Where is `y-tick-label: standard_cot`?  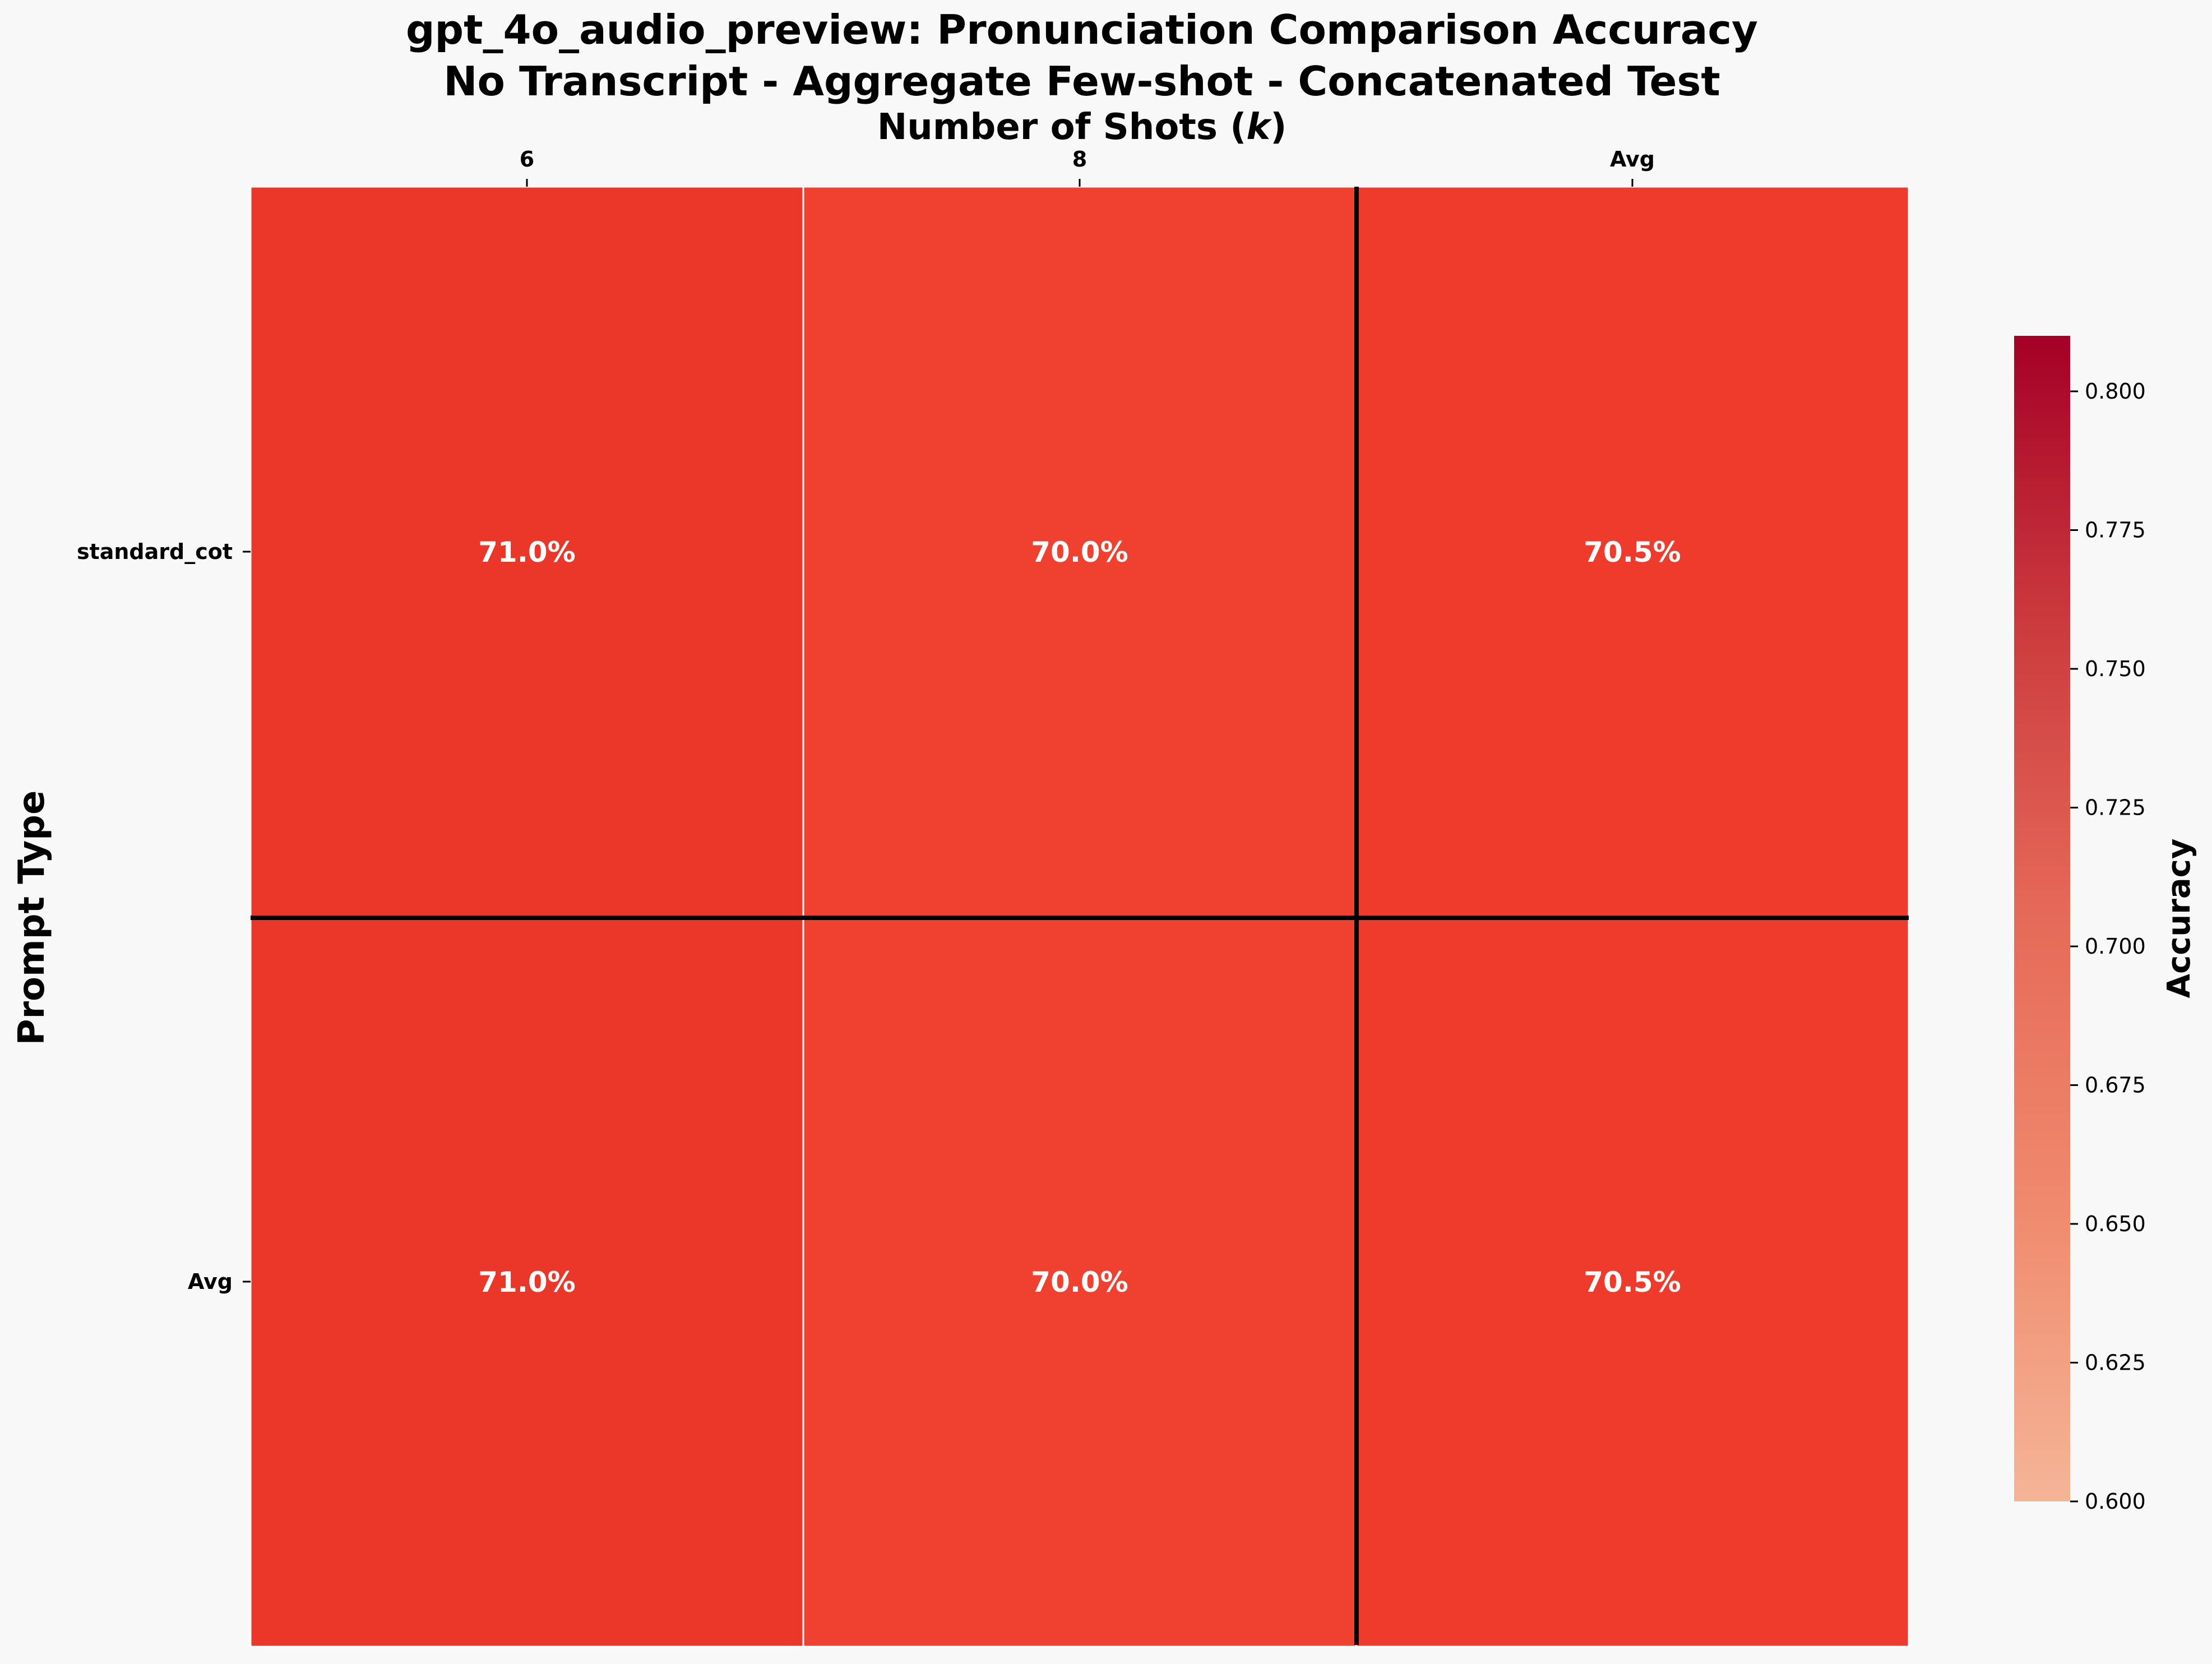
y-tick-label: standard_cot is located at coordinates (155, 551).